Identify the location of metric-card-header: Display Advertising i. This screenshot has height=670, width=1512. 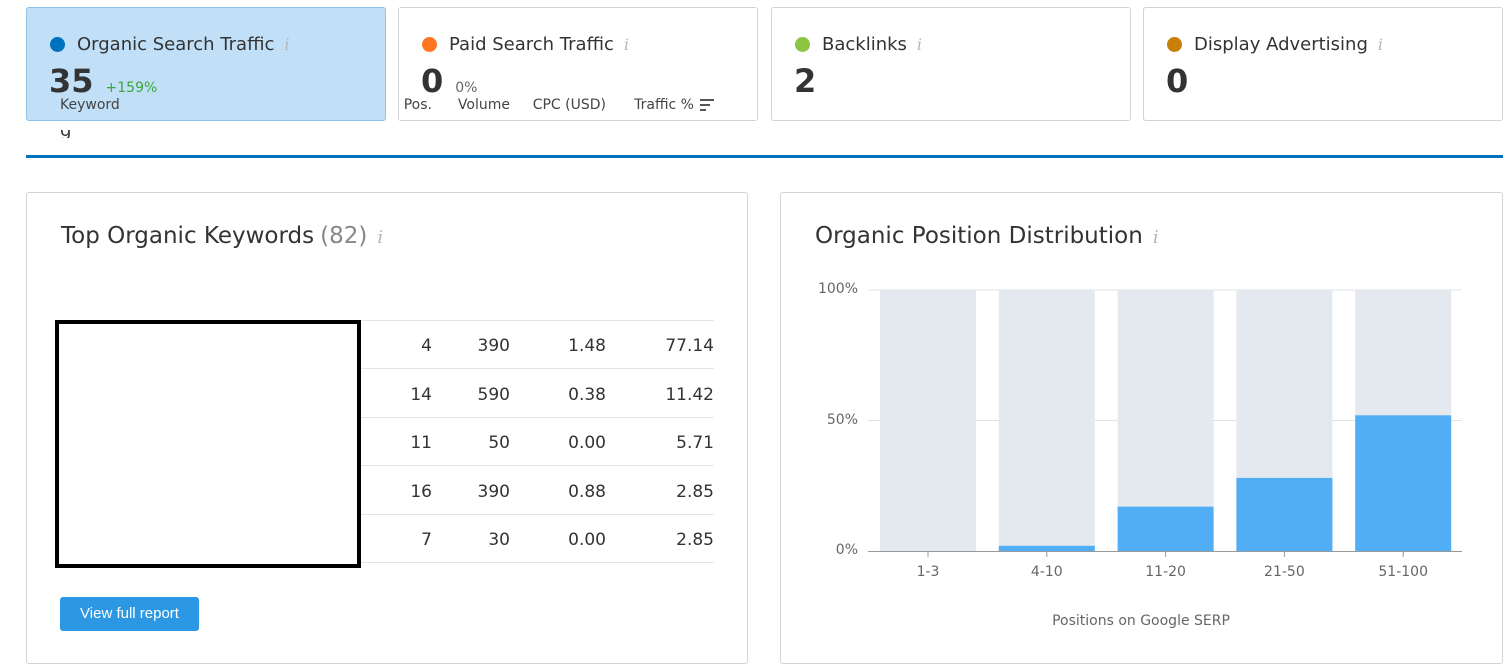
(1275, 44).